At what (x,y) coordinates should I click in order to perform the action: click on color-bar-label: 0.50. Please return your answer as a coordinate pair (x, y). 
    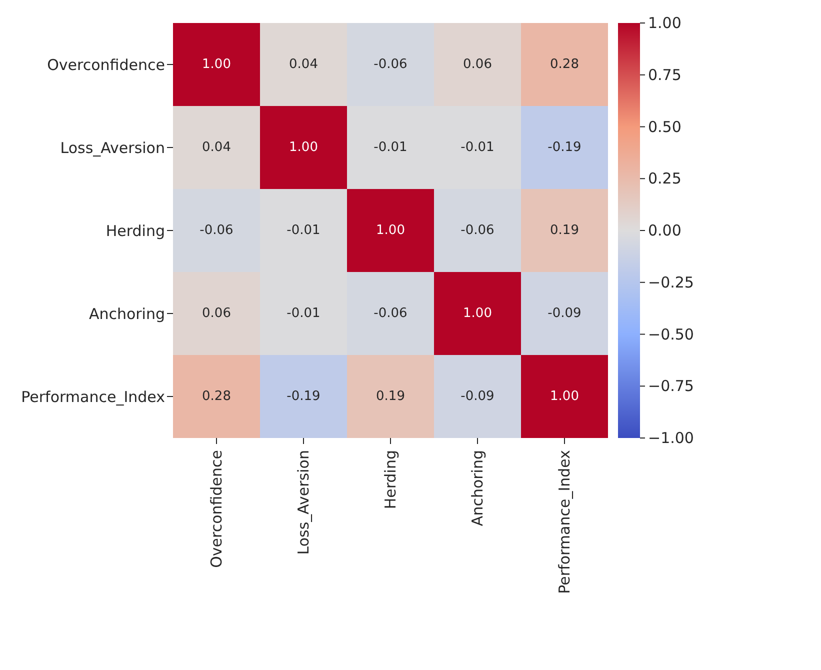
    Looking at the image, I should click on (665, 127).